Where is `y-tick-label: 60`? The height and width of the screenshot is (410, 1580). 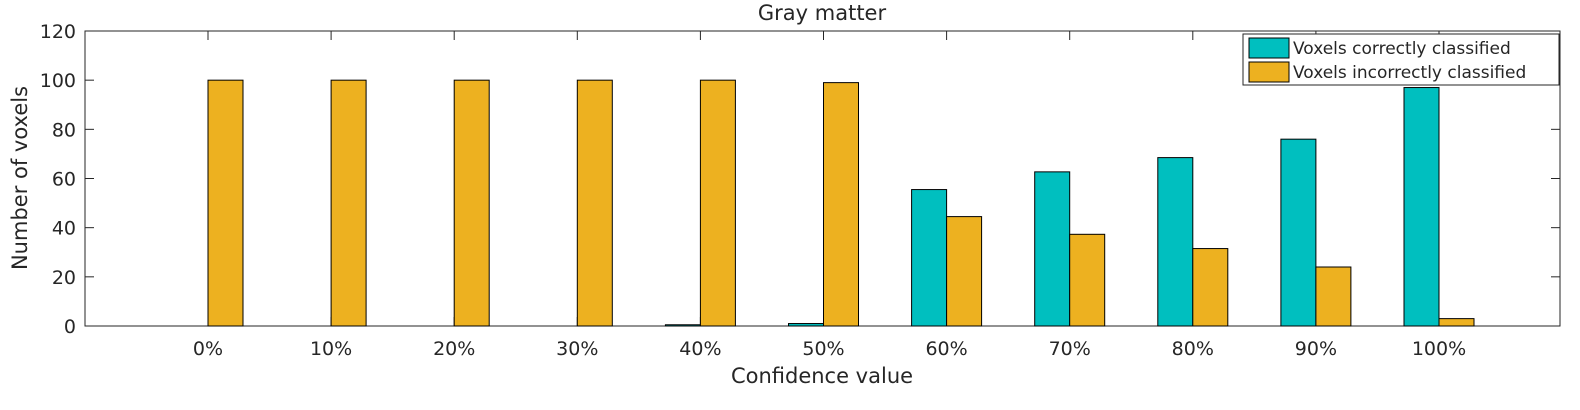
y-tick-label: 60 is located at coordinates (64, 180).